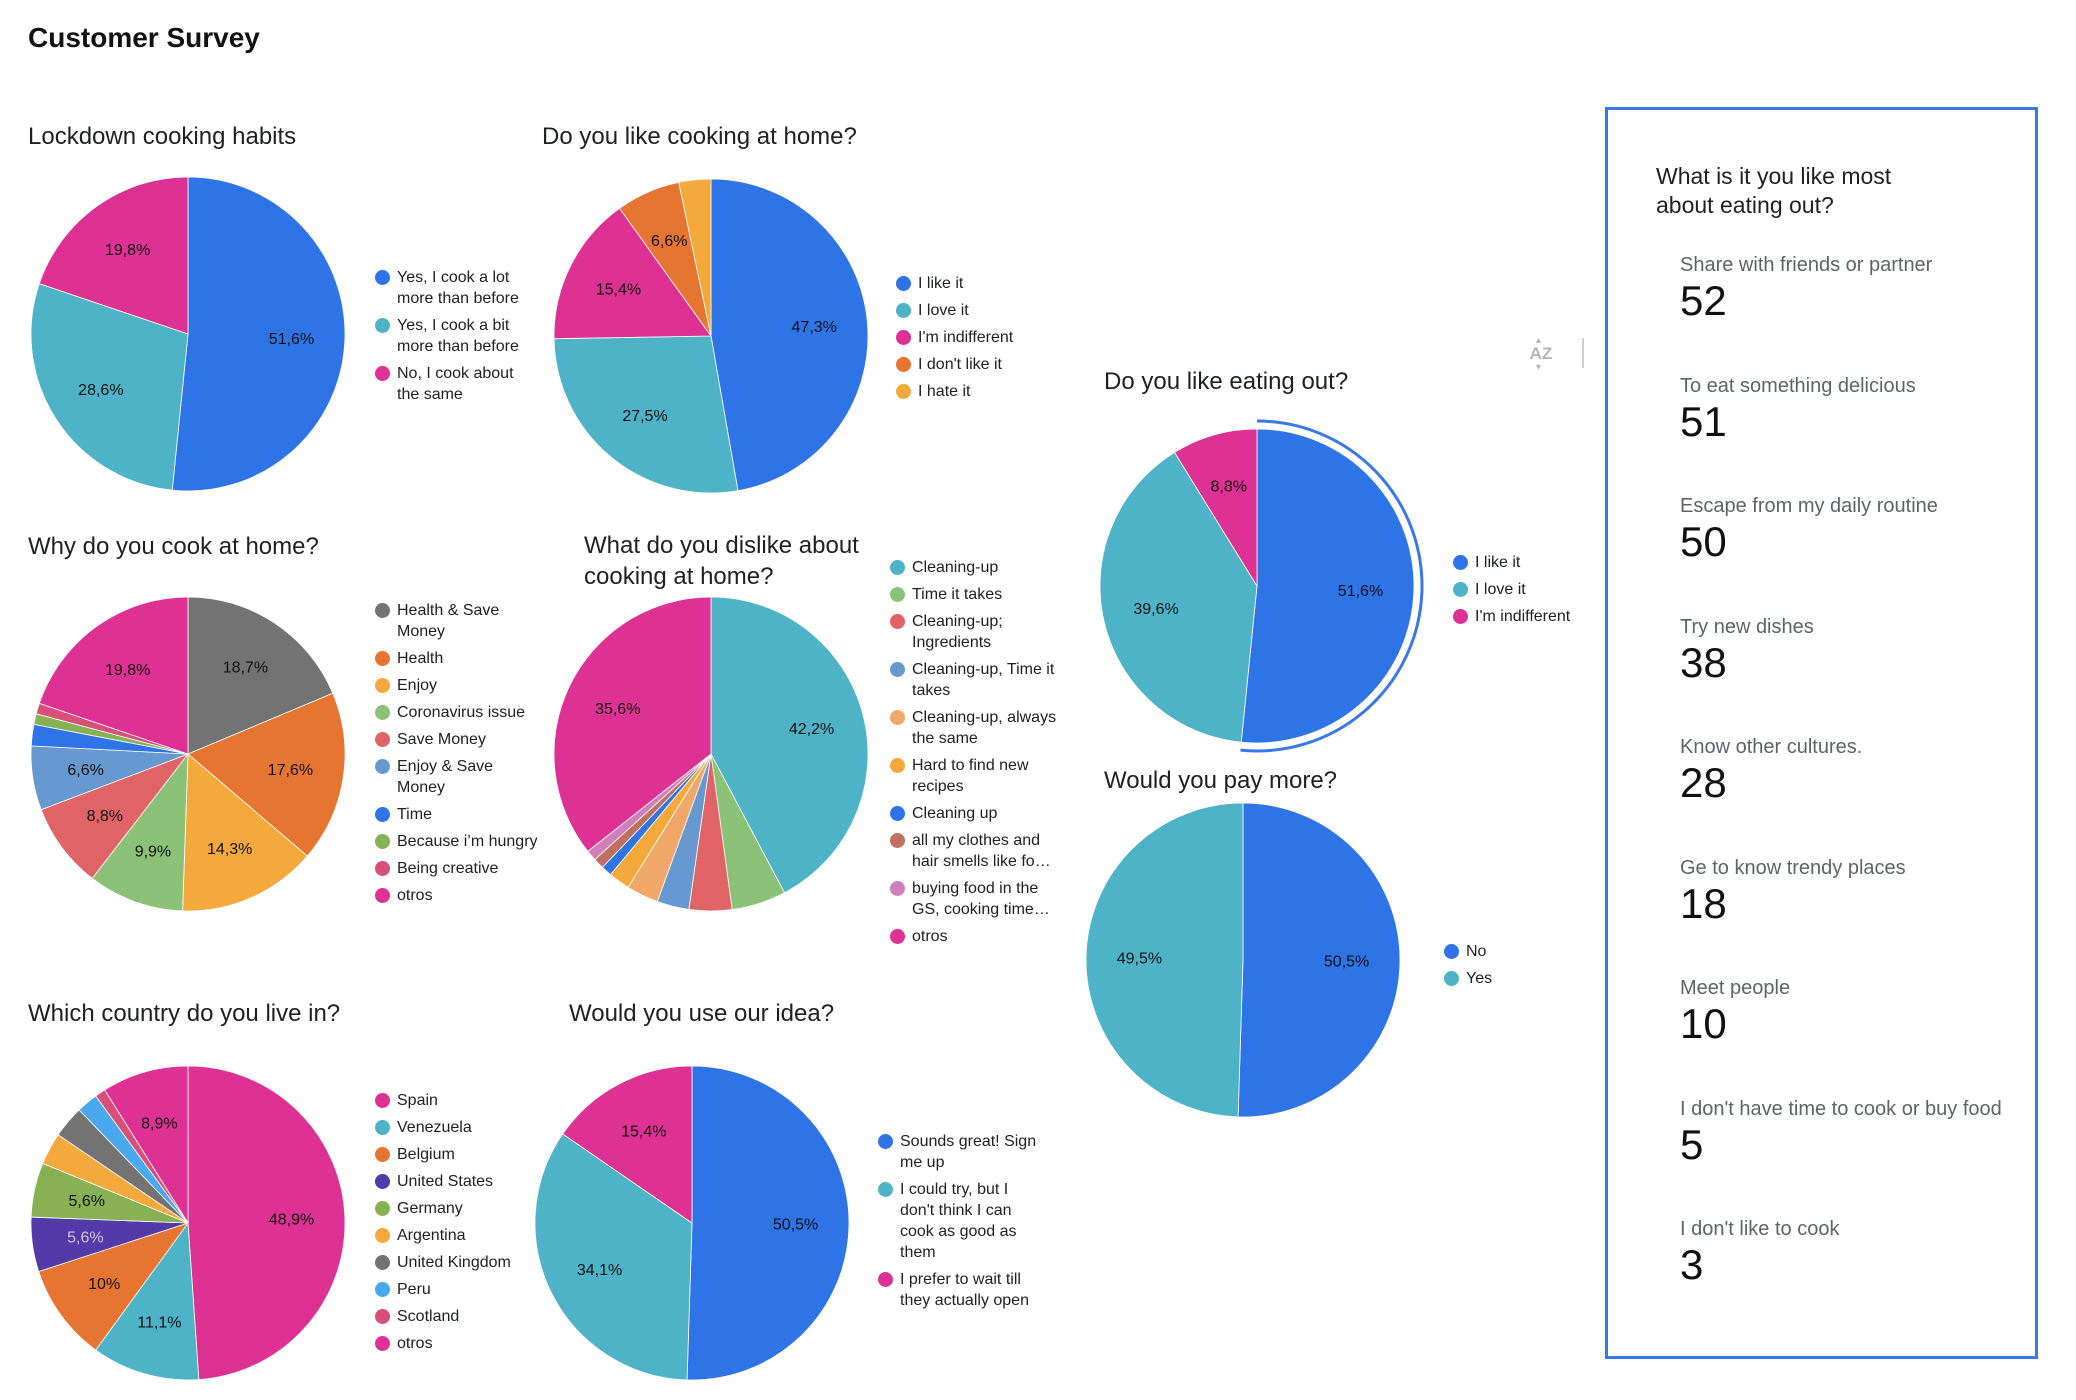 This screenshot has width=2076, height=1400. What do you see at coordinates (768, 1223) in the screenshot?
I see `pie-slice-sounds-great-sign-me-up` at bounding box center [768, 1223].